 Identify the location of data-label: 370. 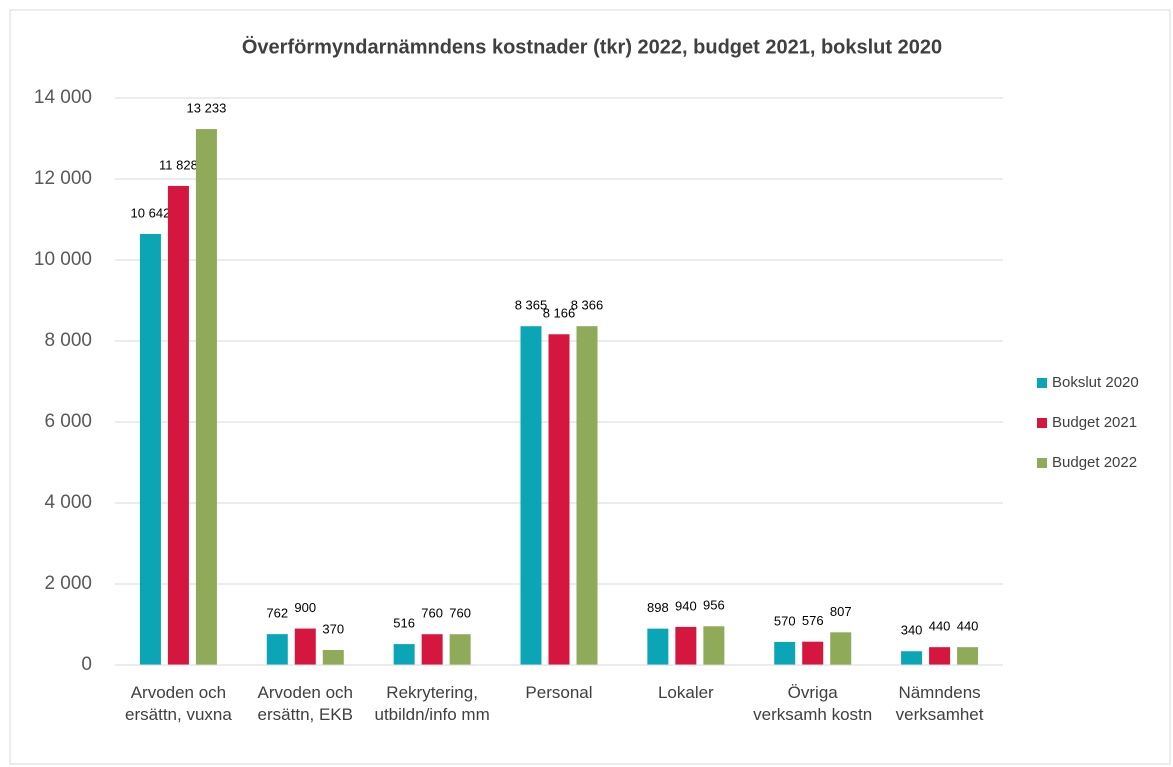
(333, 628).